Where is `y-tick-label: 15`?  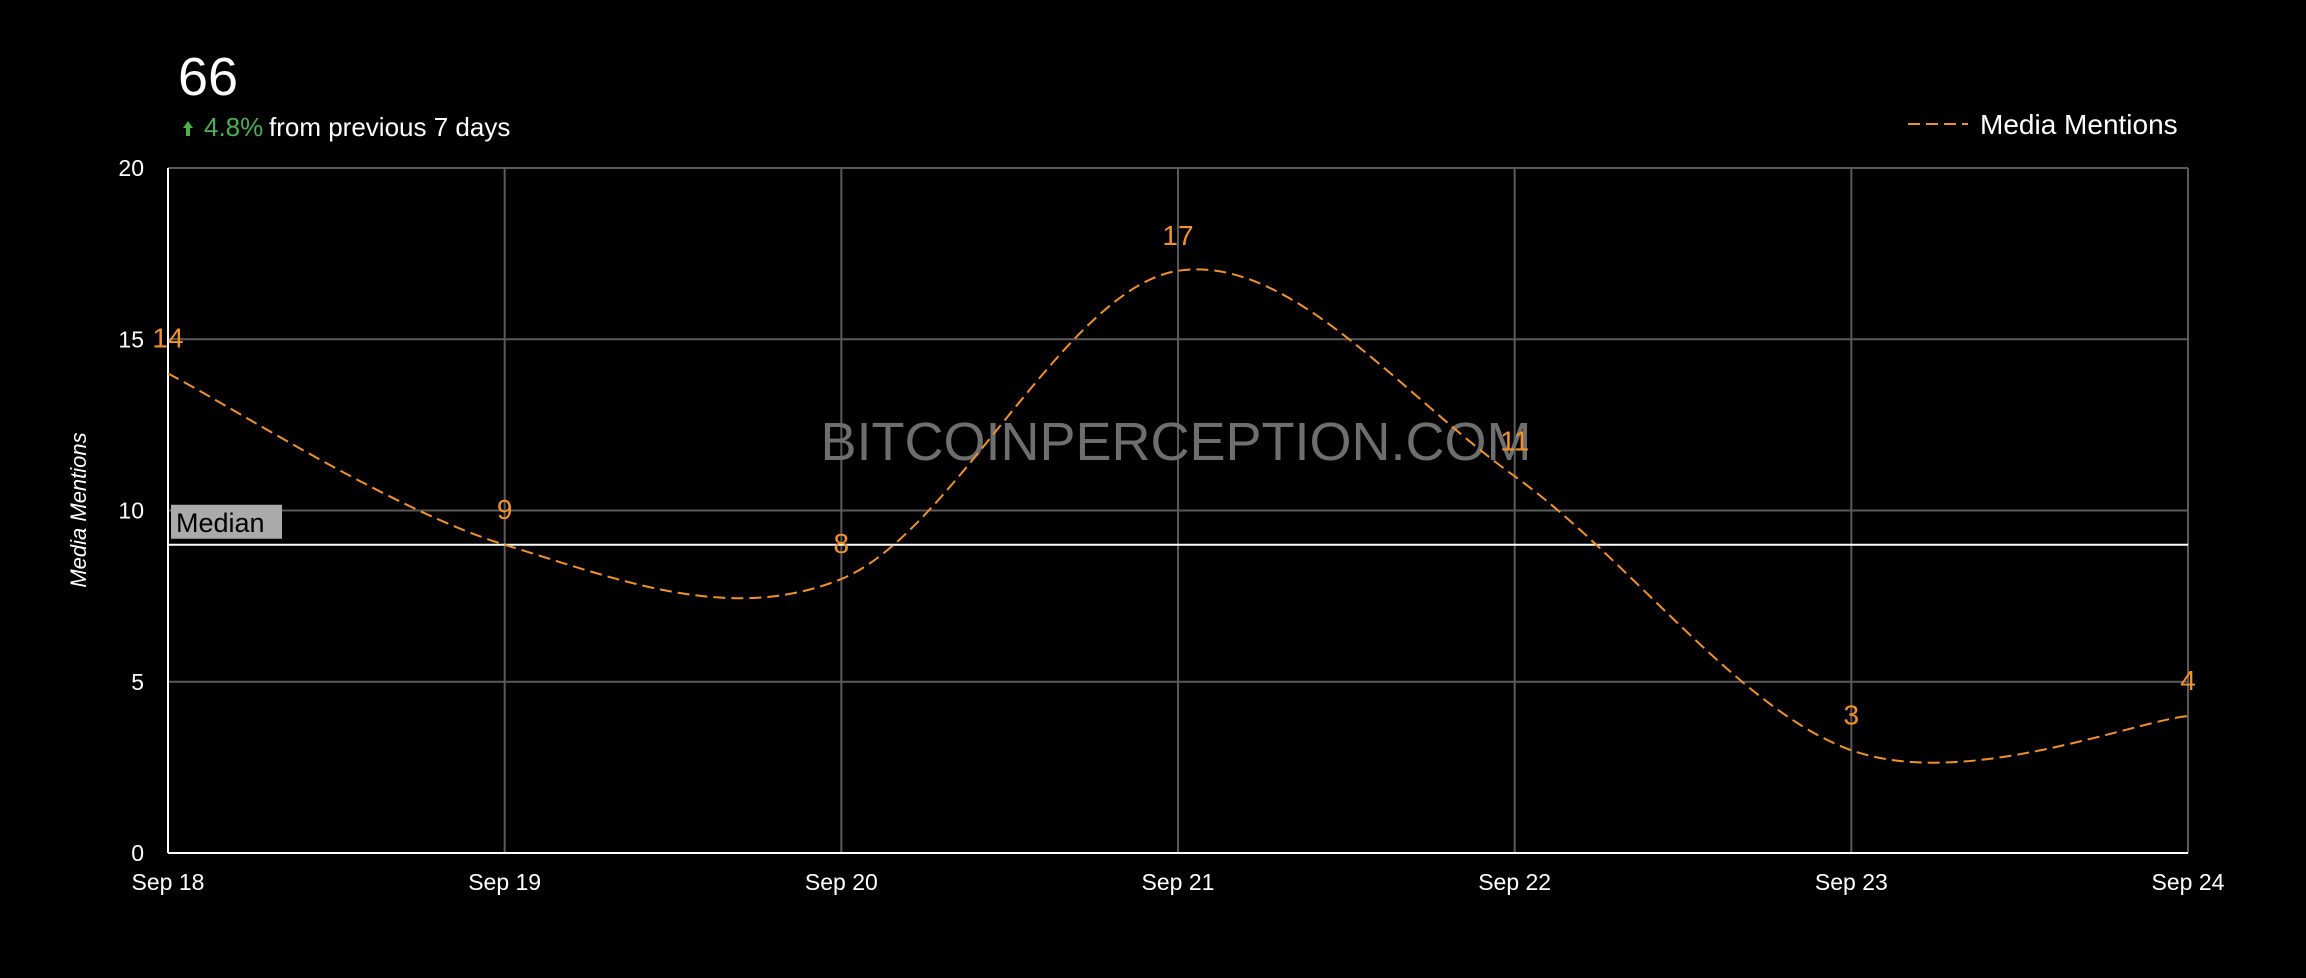 y-tick-label: 15 is located at coordinates (131, 339).